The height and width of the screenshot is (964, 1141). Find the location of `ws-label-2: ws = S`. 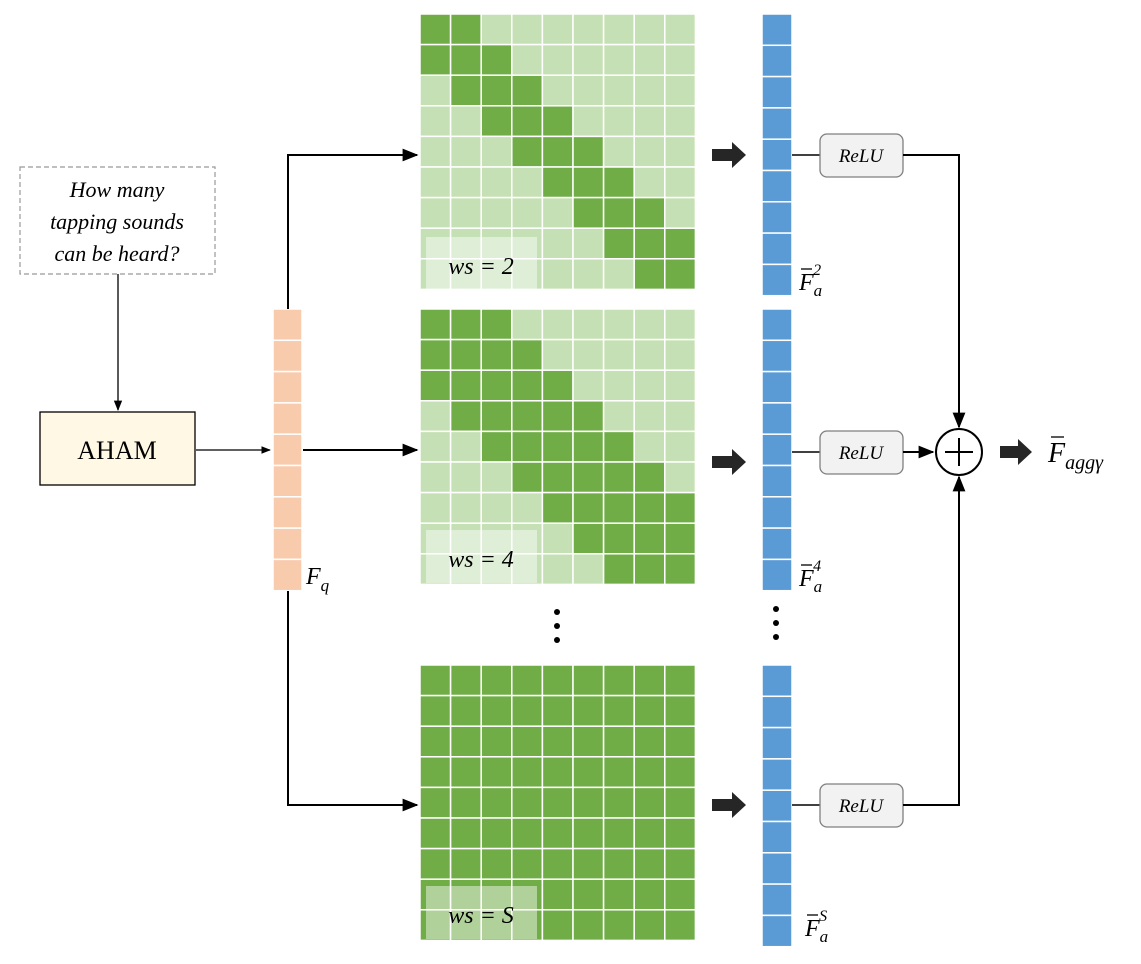

ws-label-2: ws = S is located at coordinates (481, 916).